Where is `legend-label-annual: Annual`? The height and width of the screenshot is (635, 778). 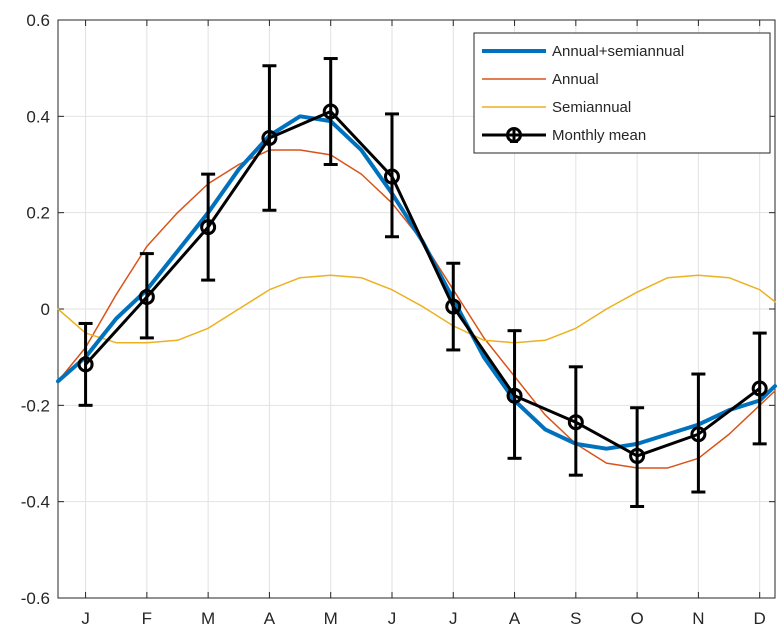
legend-label-annual: Annual is located at coordinates (575, 79).